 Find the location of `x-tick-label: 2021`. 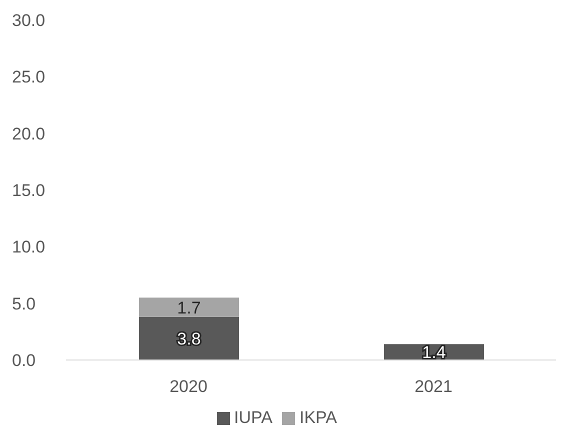

x-tick-label: 2021 is located at coordinates (433, 386).